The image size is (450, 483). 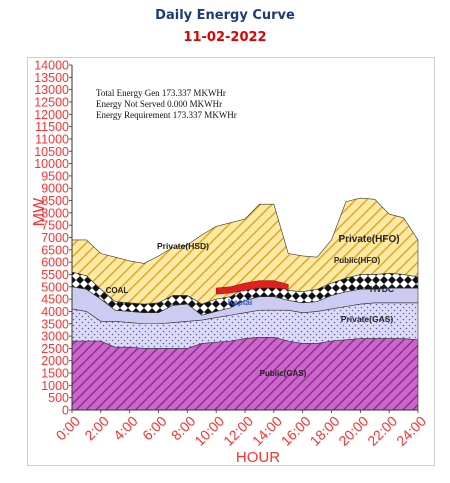 I want to click on y-tick-label: 8000, so click(x=55, y=213).